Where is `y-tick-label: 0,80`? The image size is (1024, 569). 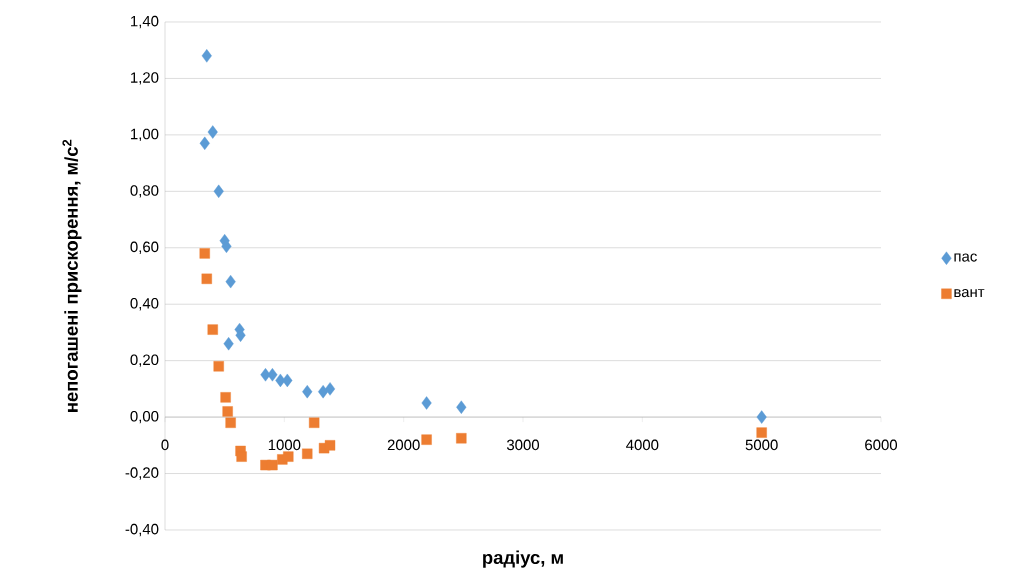 y-tick-label: 0,80 is located at coordinates (144, 191).